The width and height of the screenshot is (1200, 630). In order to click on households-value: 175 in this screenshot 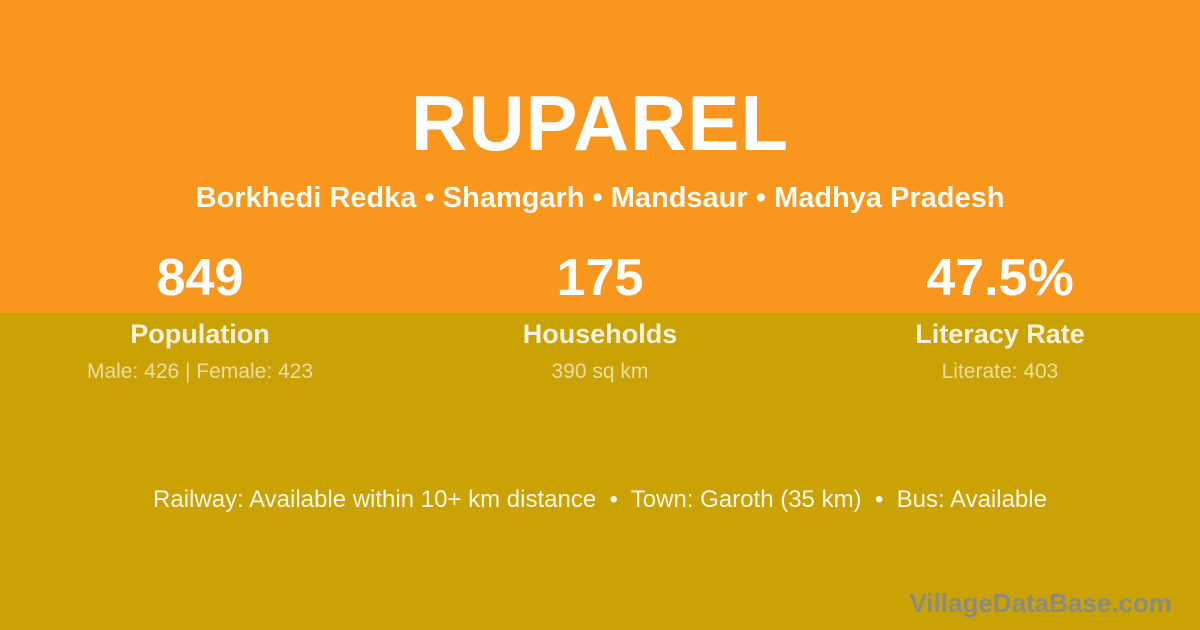, I will do `click(600, 278)`.